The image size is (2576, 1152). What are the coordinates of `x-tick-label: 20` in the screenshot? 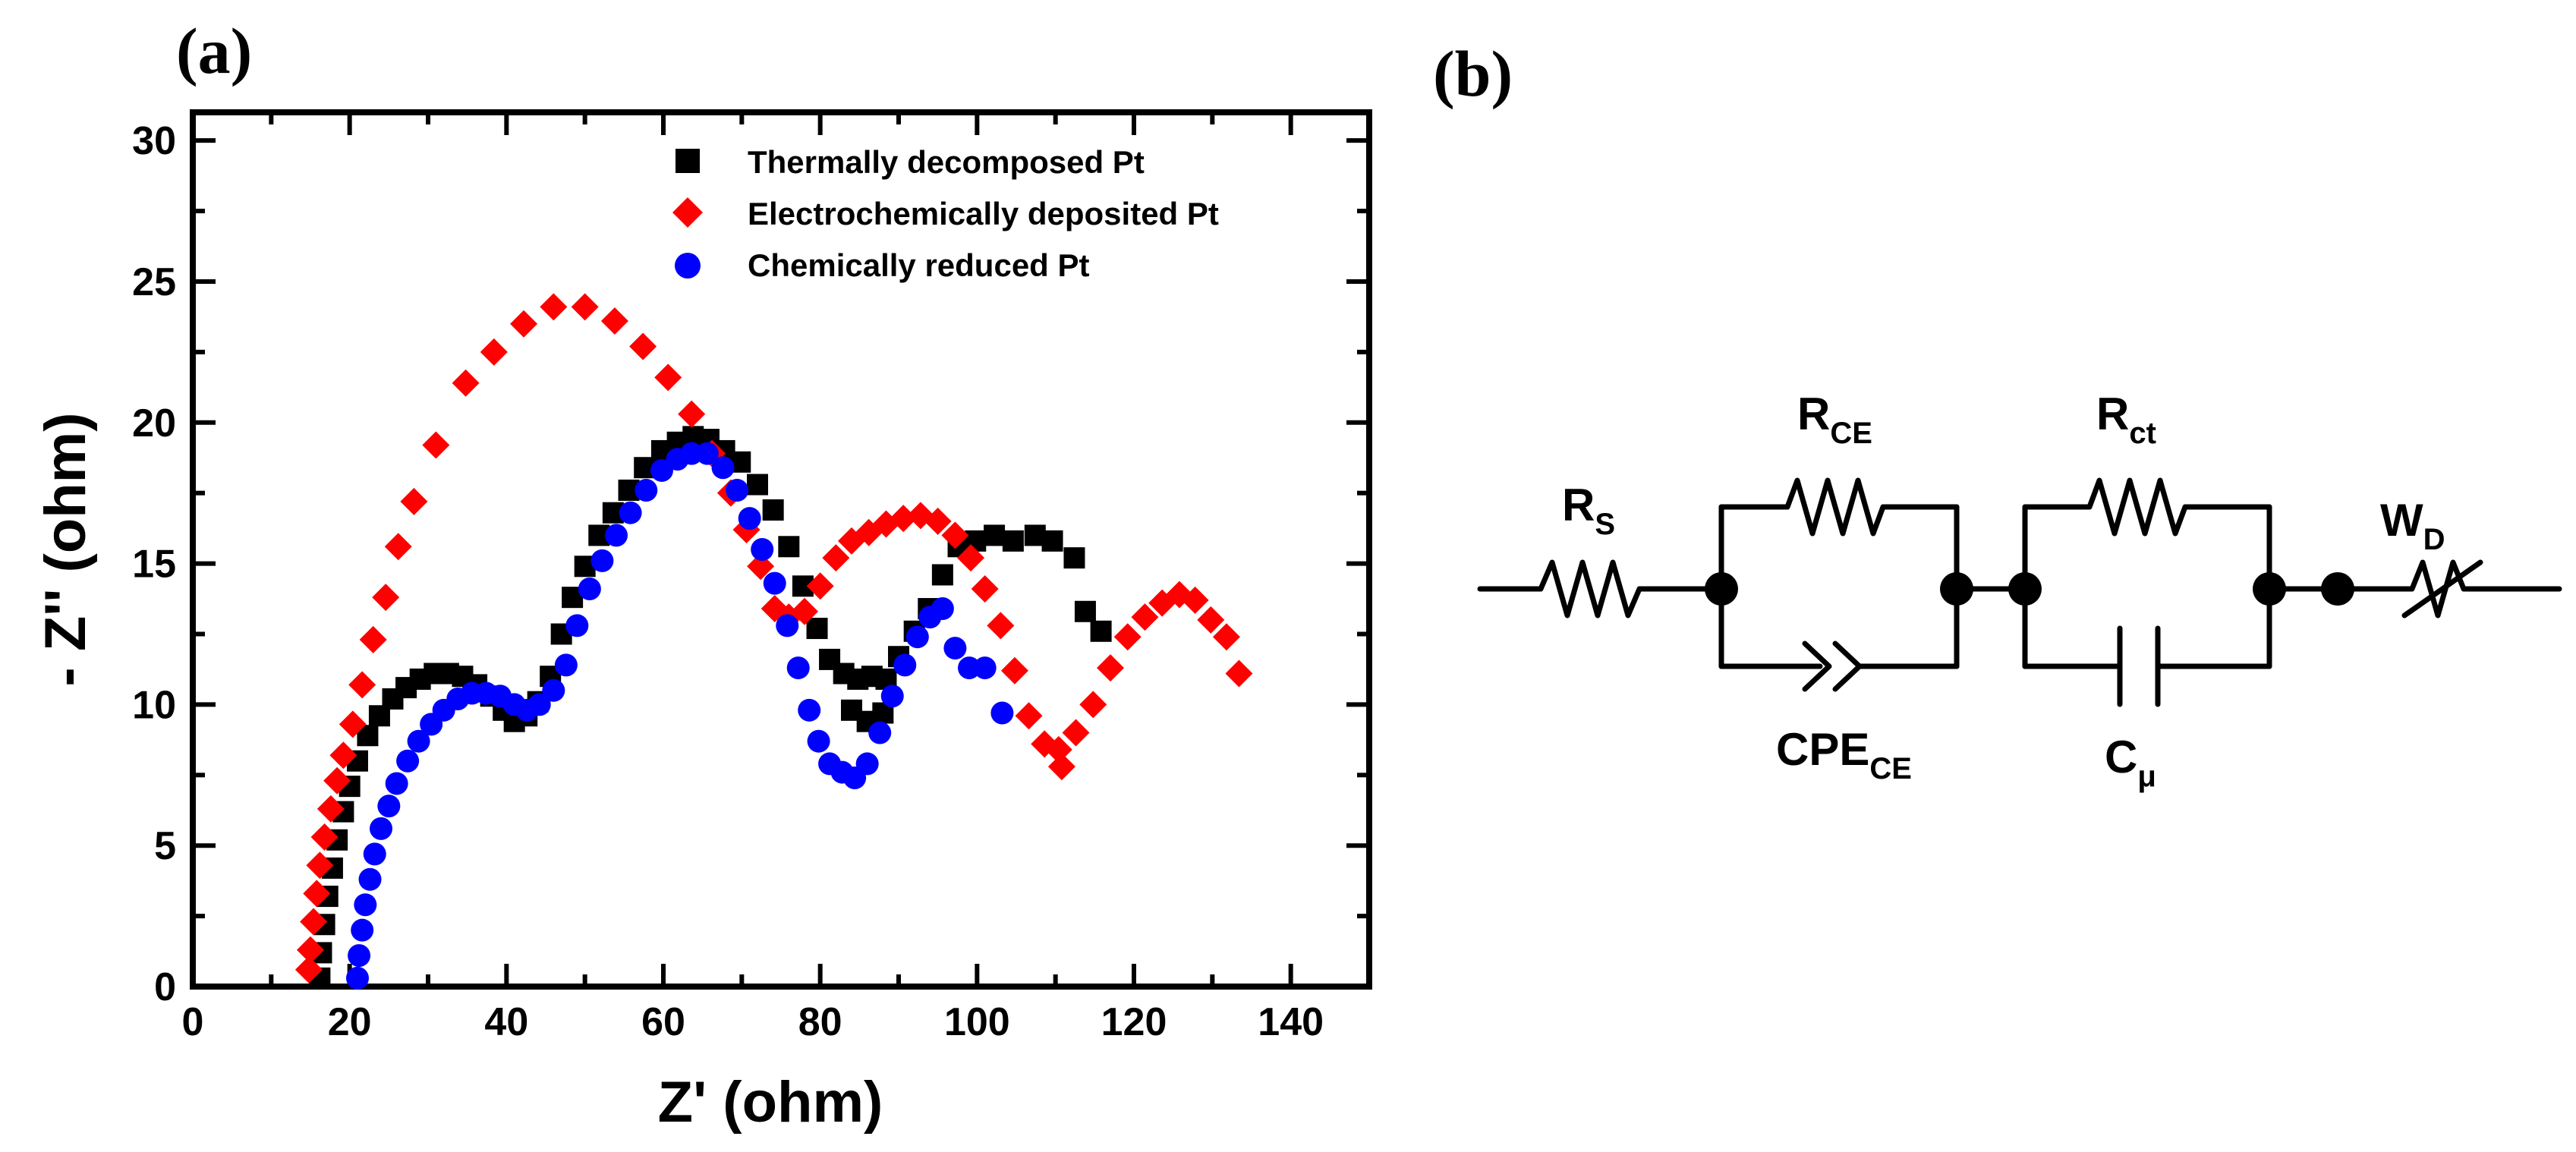 It's located at (350, 1022).